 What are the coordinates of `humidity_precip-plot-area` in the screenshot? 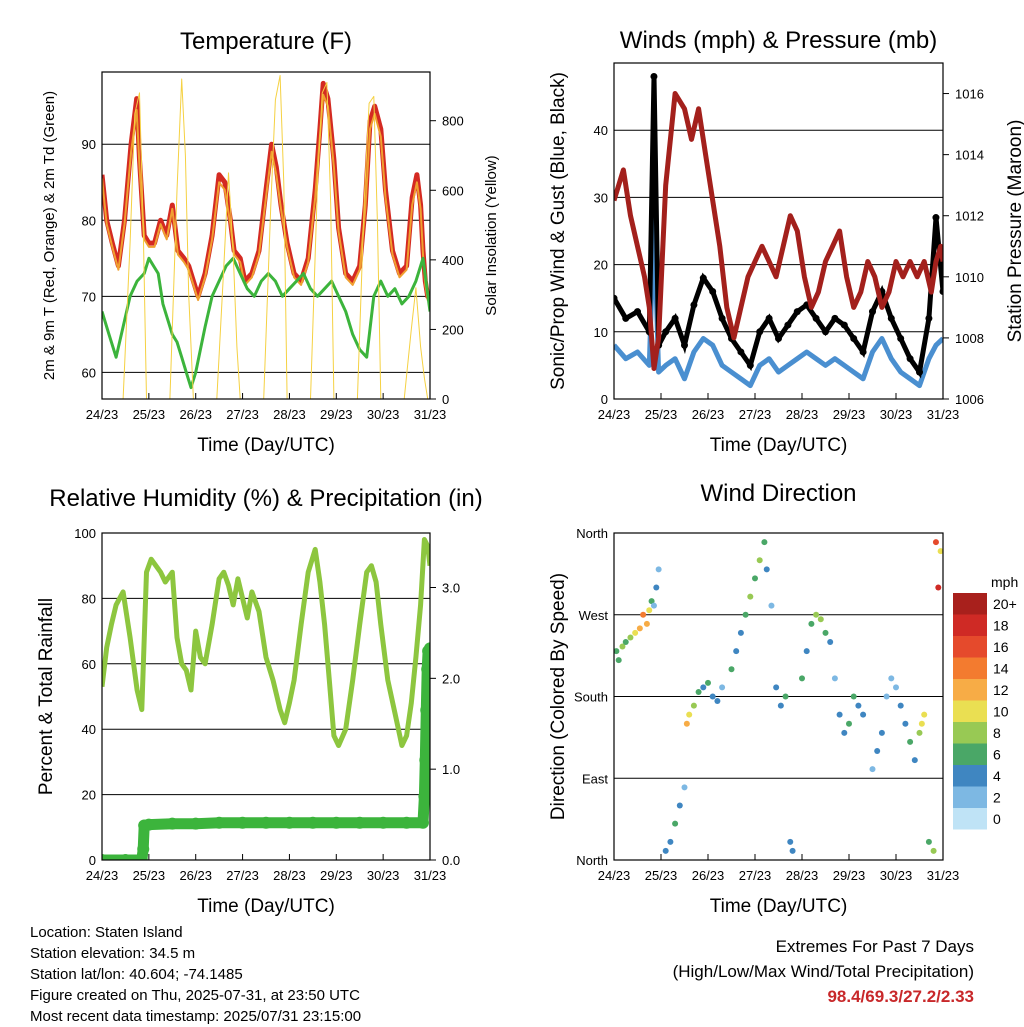 It's located at (266, 698).